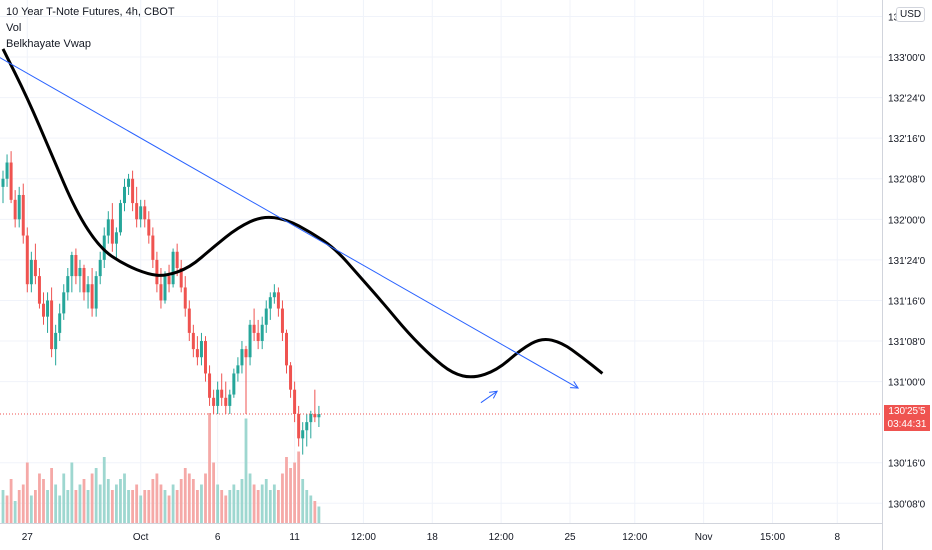  I want to click on last-price-tag: 130'25'5, so click(907, 412).